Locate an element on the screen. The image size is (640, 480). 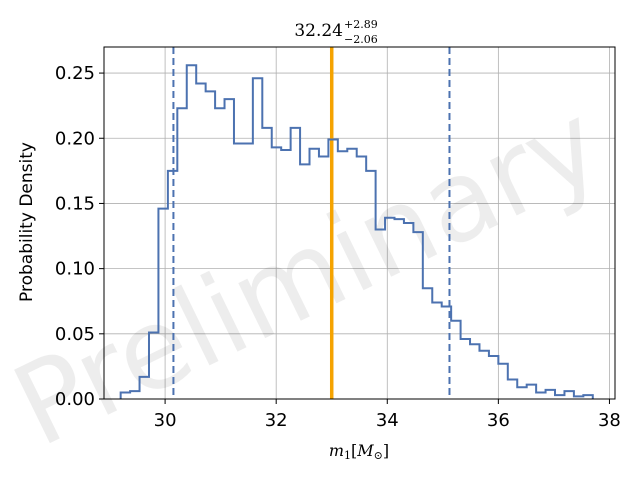
y-axis-ticks: 0.00 0.05 0.10 0.15 0.20 0.25 is located at coordinates (79, 236).